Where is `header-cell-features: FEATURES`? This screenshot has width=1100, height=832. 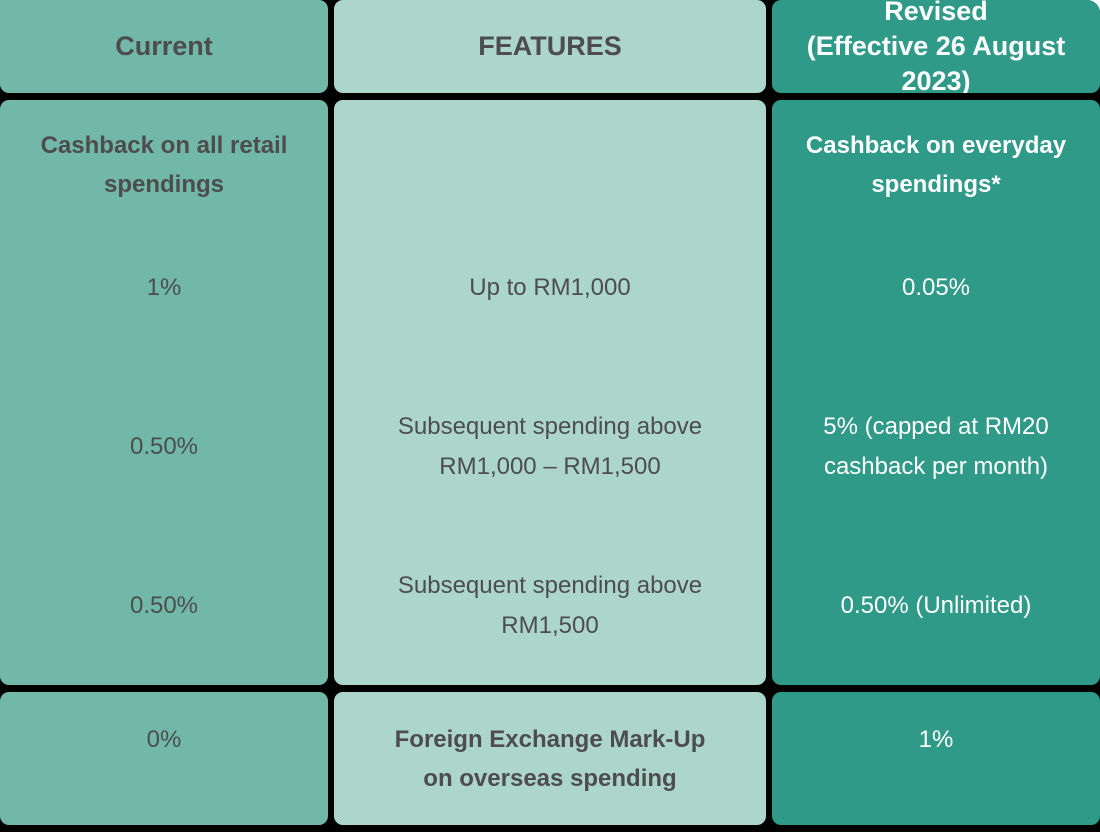
header-cell-features: FEATURES is located at coordinates (550, 46).